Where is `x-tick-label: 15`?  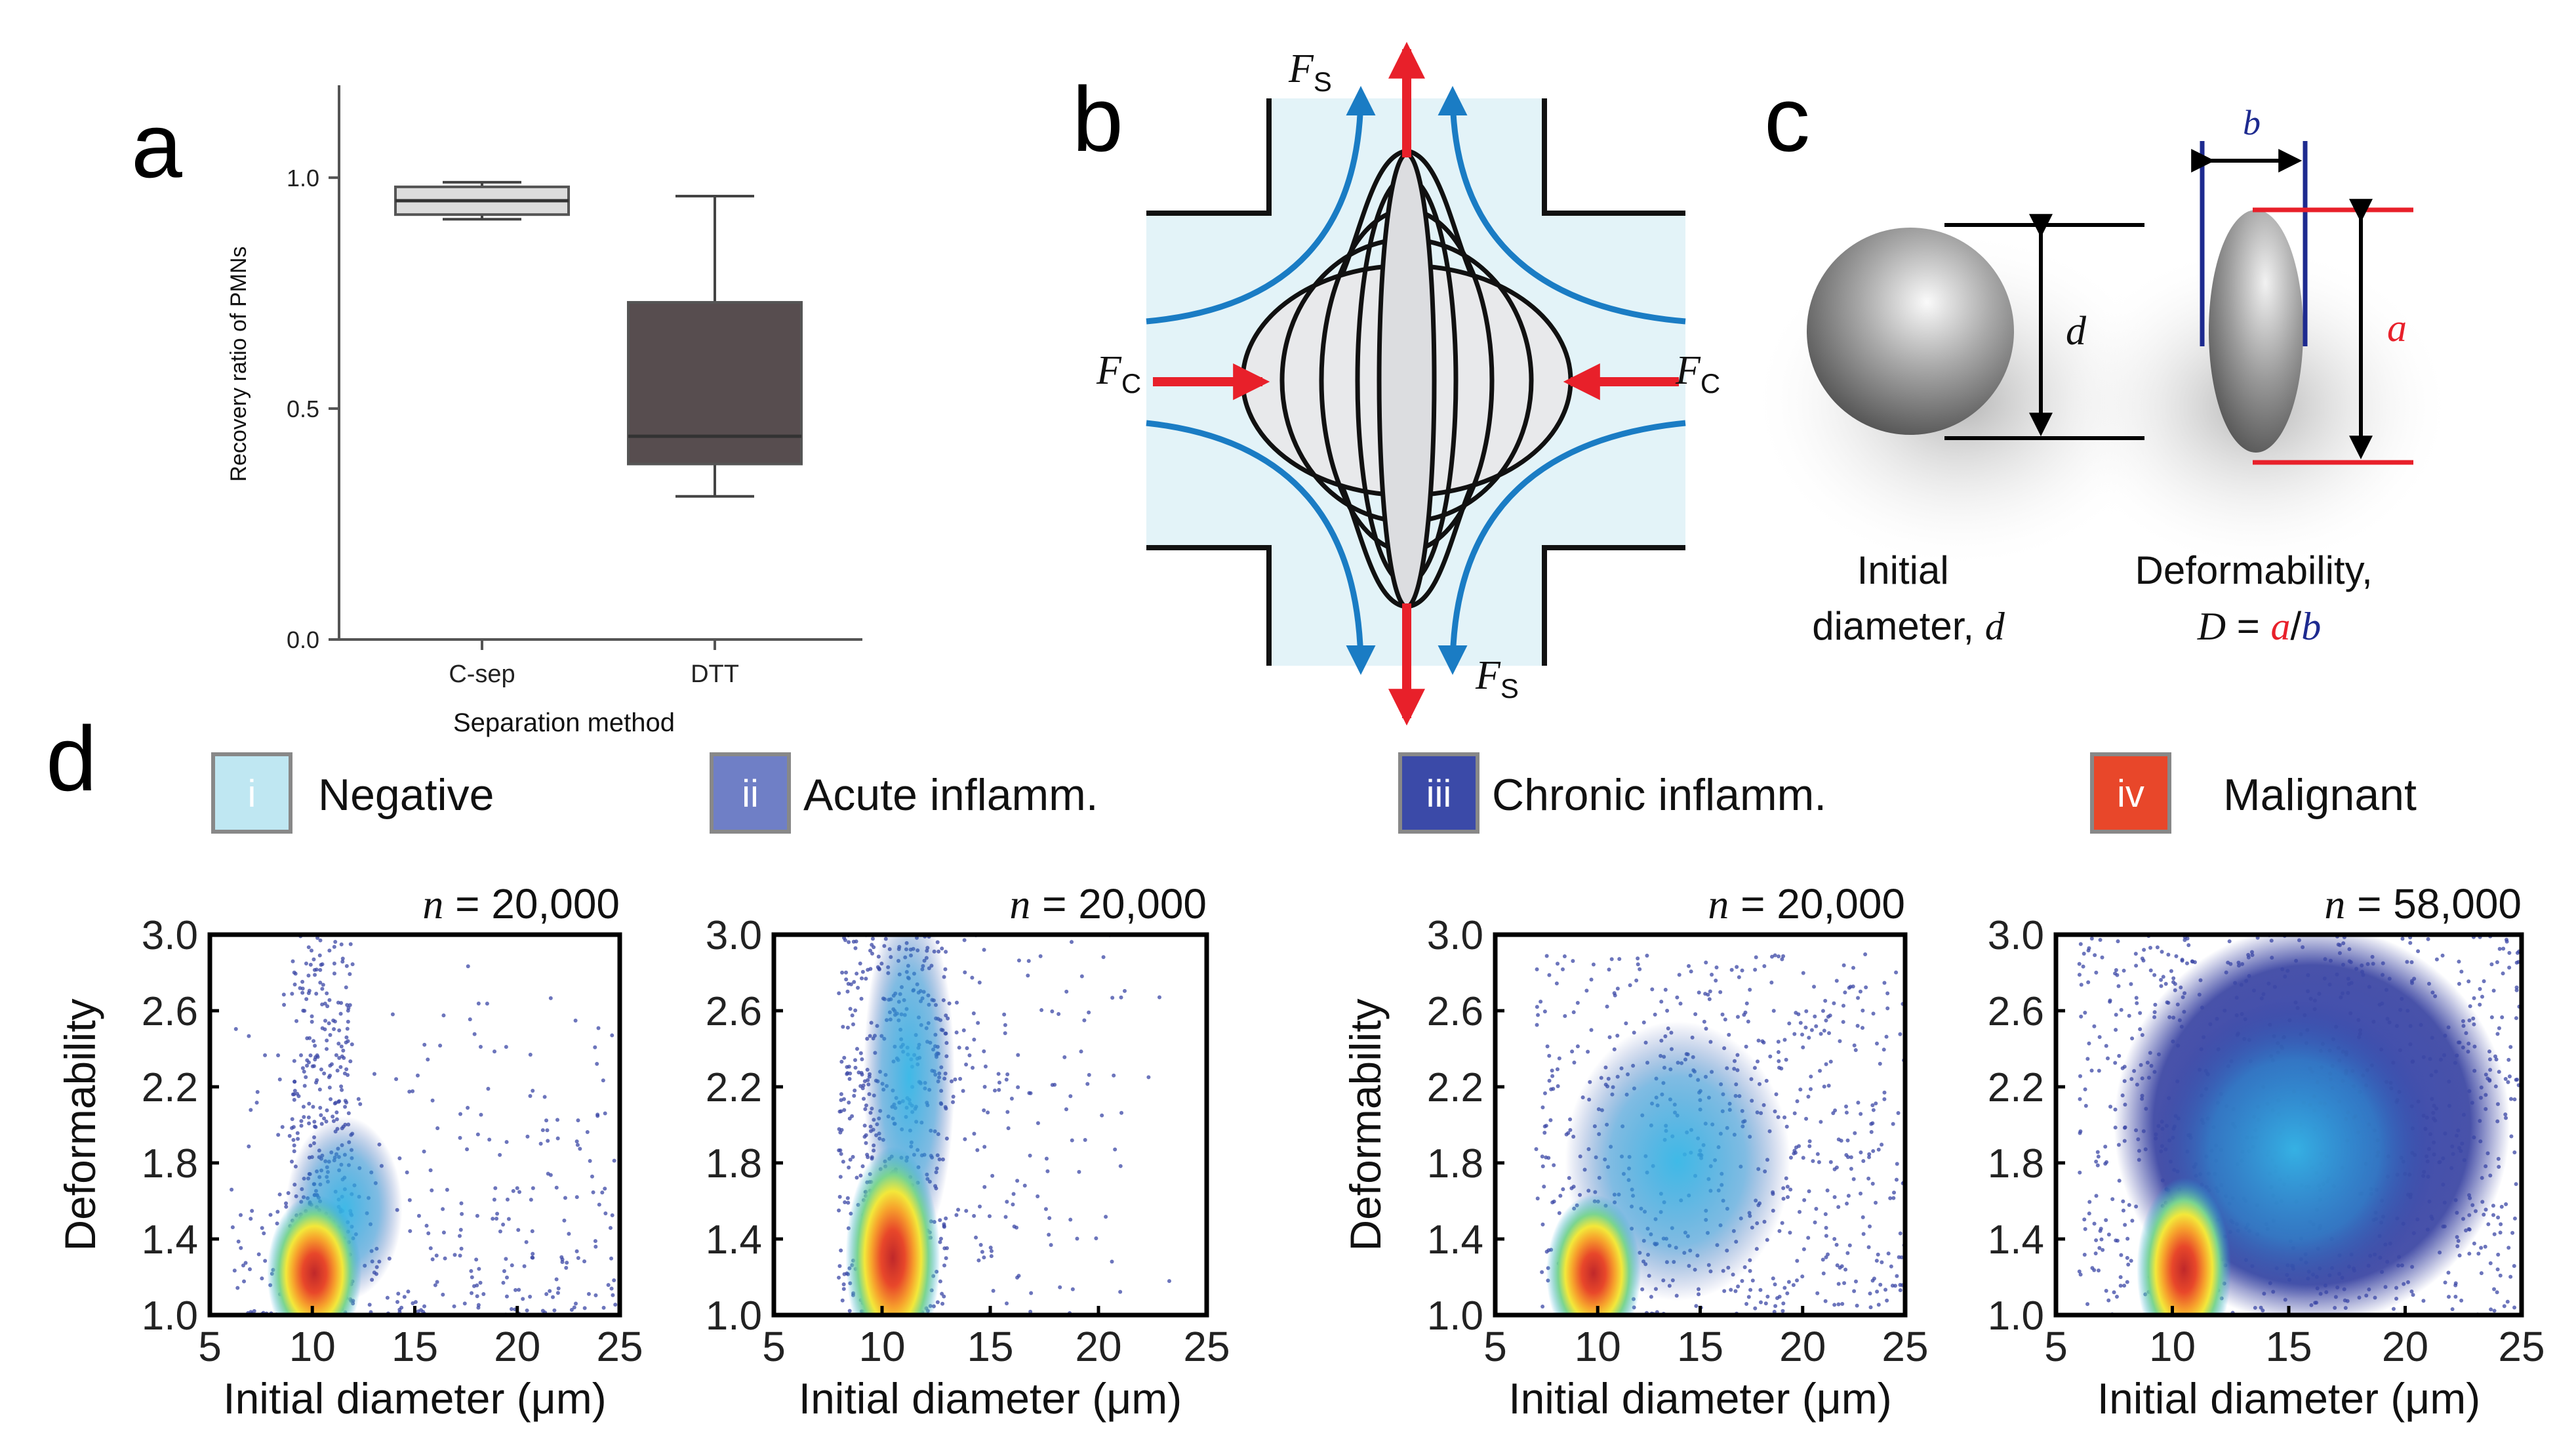 x-tick-label: 15 is located at coordinates (990, 1346).